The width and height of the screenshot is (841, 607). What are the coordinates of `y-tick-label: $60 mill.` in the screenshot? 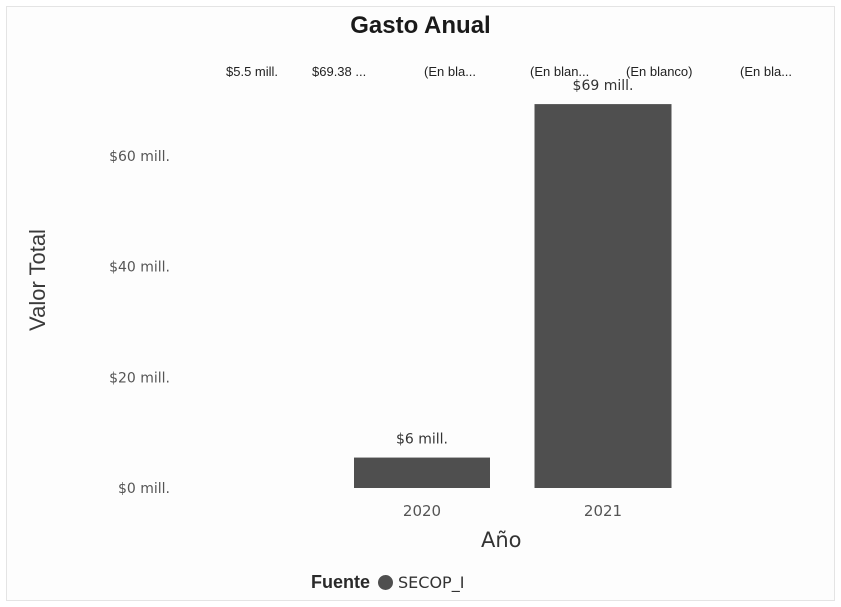 It's located at (139, 157).